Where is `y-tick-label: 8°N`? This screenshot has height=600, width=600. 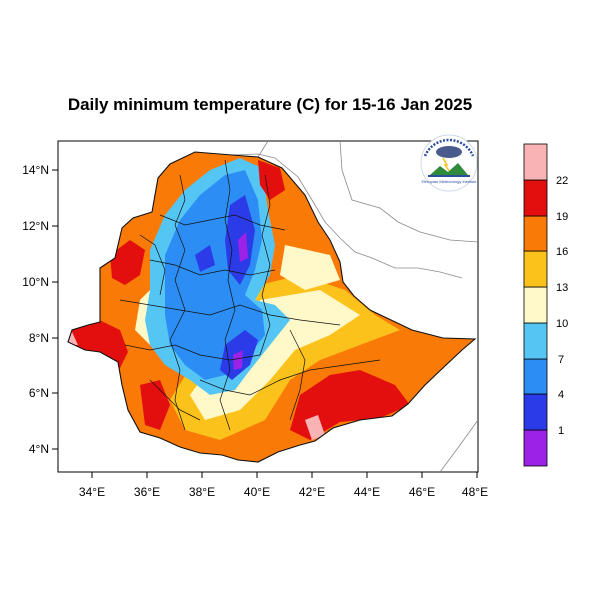 y-tick-label: 8°N is located at coordinates (39, 338).